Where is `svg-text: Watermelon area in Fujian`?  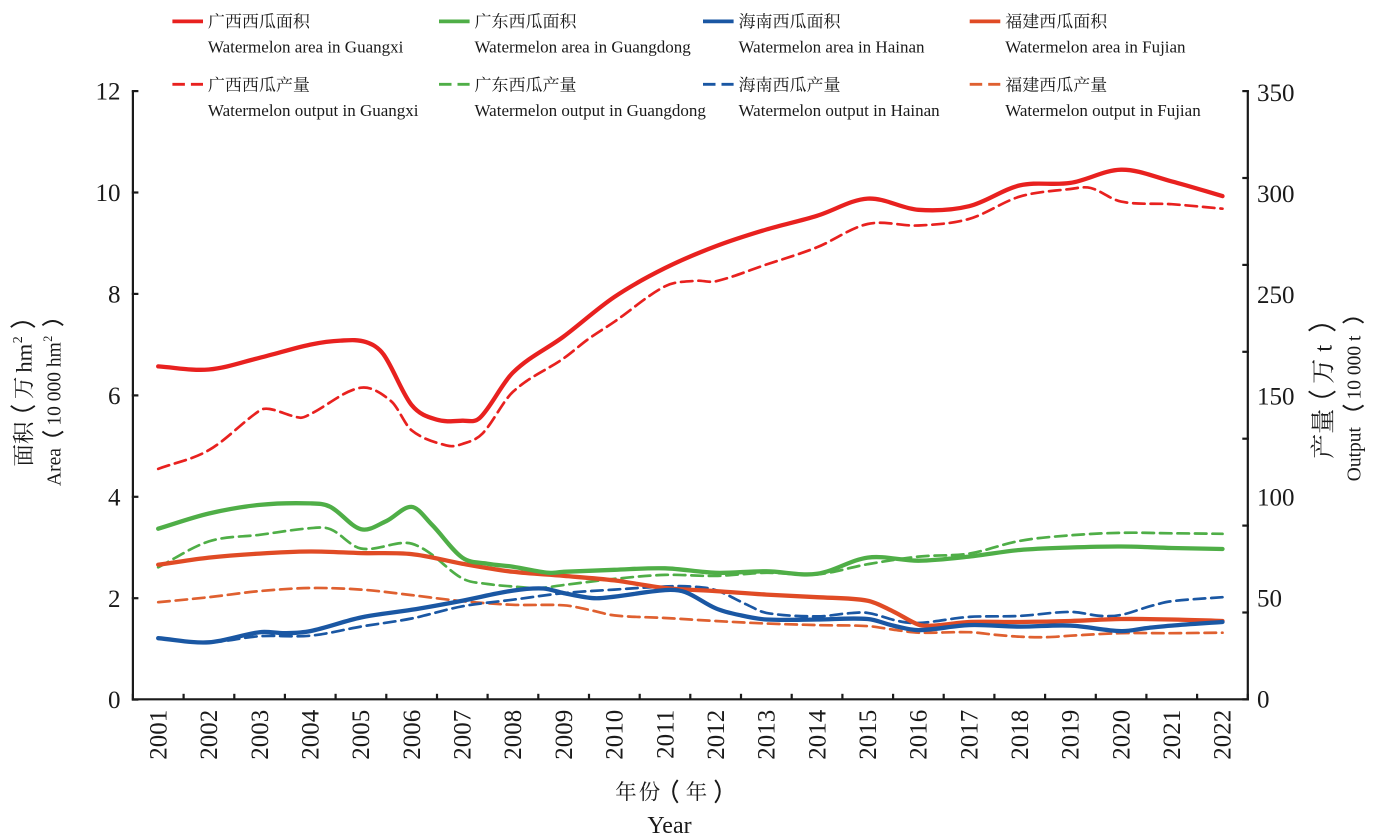 svg-text: Watermelon area in Fujian is located at coordinates (1095, 47).